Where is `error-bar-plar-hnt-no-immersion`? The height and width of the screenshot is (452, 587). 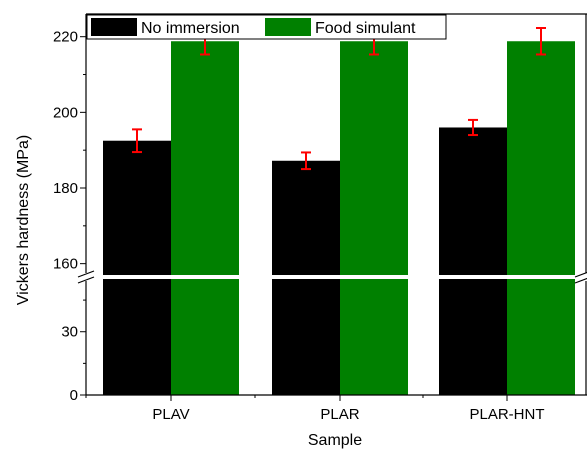 error-bar-plar-hnt-no-immersion is located at coordinates (473, 127).